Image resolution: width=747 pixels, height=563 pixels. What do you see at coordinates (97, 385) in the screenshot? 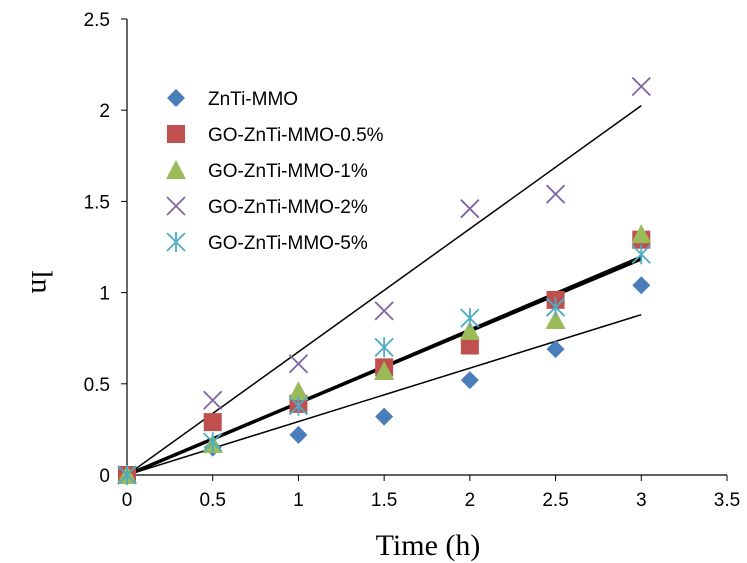
I see `y-tick-label: 0.5` at bounding box center [97, 385].